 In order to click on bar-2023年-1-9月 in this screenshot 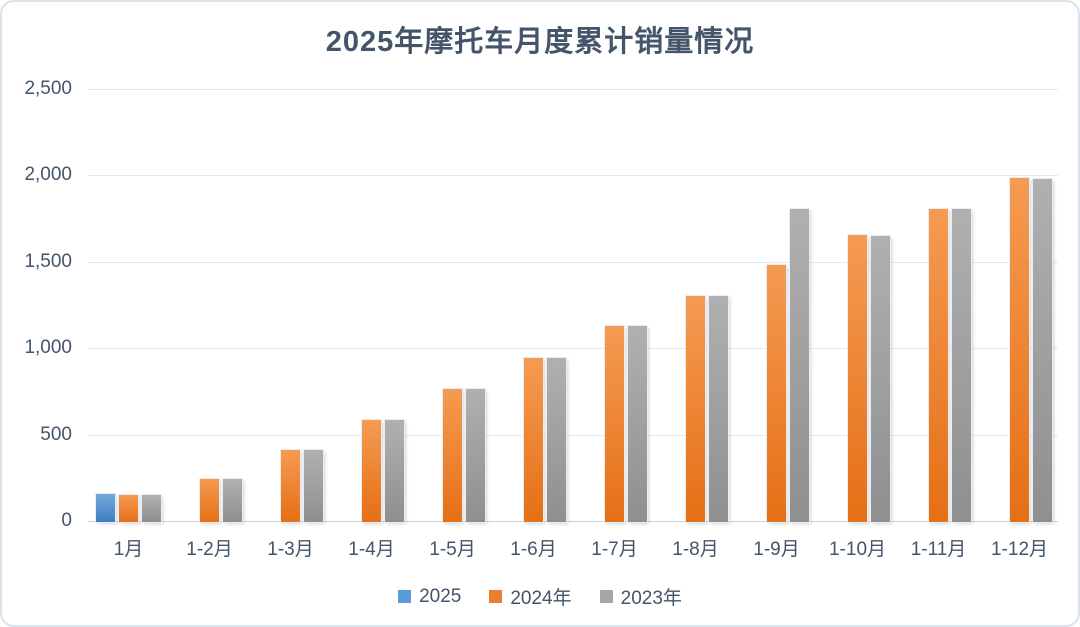, I will do `click(799, 365)`.